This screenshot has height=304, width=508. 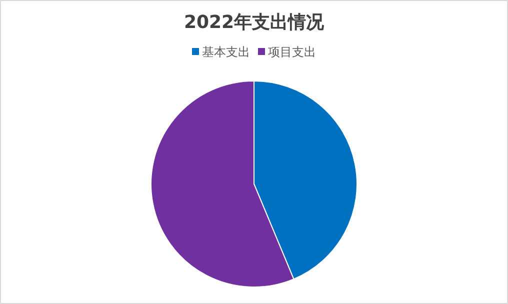 I want to click on legend-label: 项目支出, so click(x=292, y=52).